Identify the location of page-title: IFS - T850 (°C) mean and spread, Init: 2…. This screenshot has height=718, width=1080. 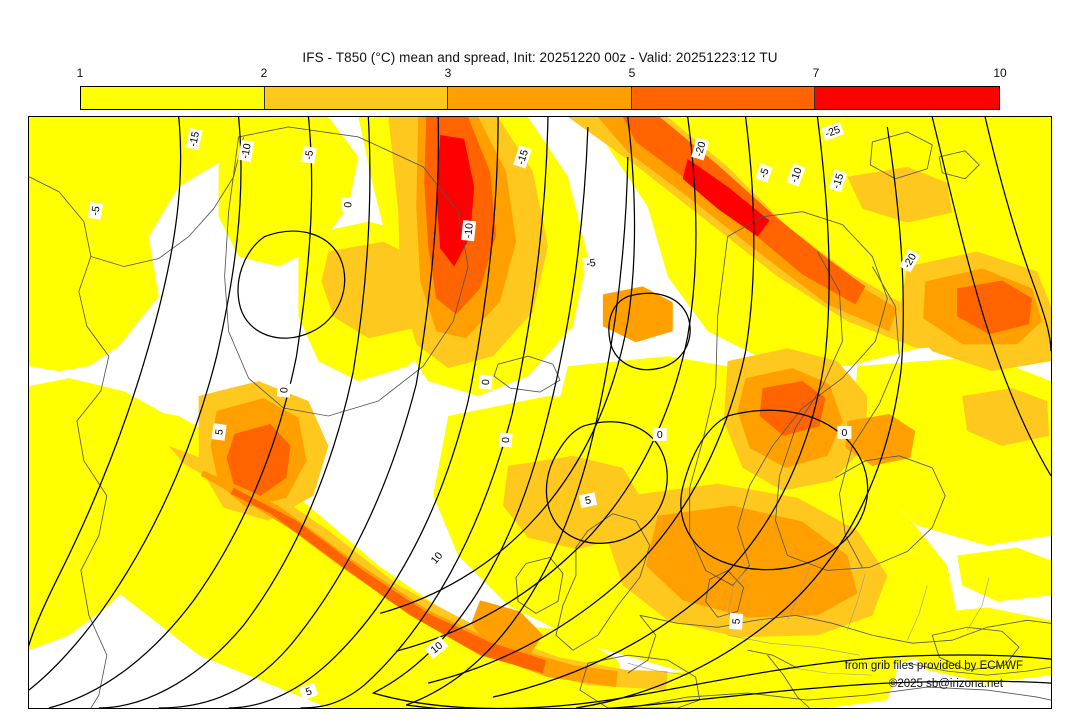
(540, 57).